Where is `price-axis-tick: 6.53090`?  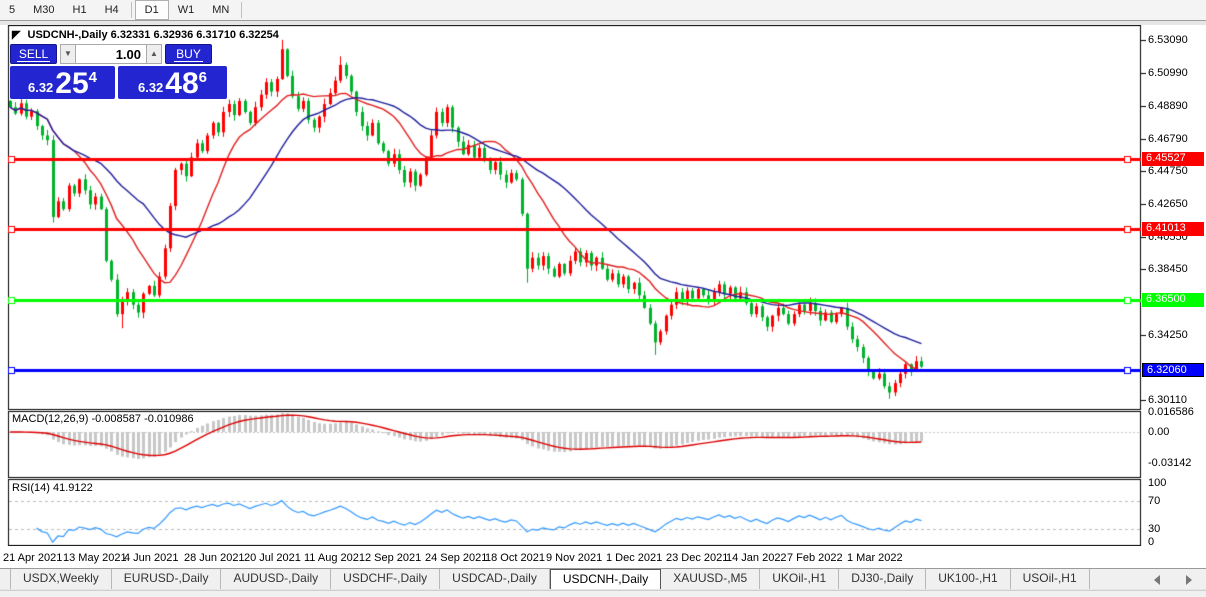
price-axis-tick: 6.53090 is located at coordinates (1168, 40).